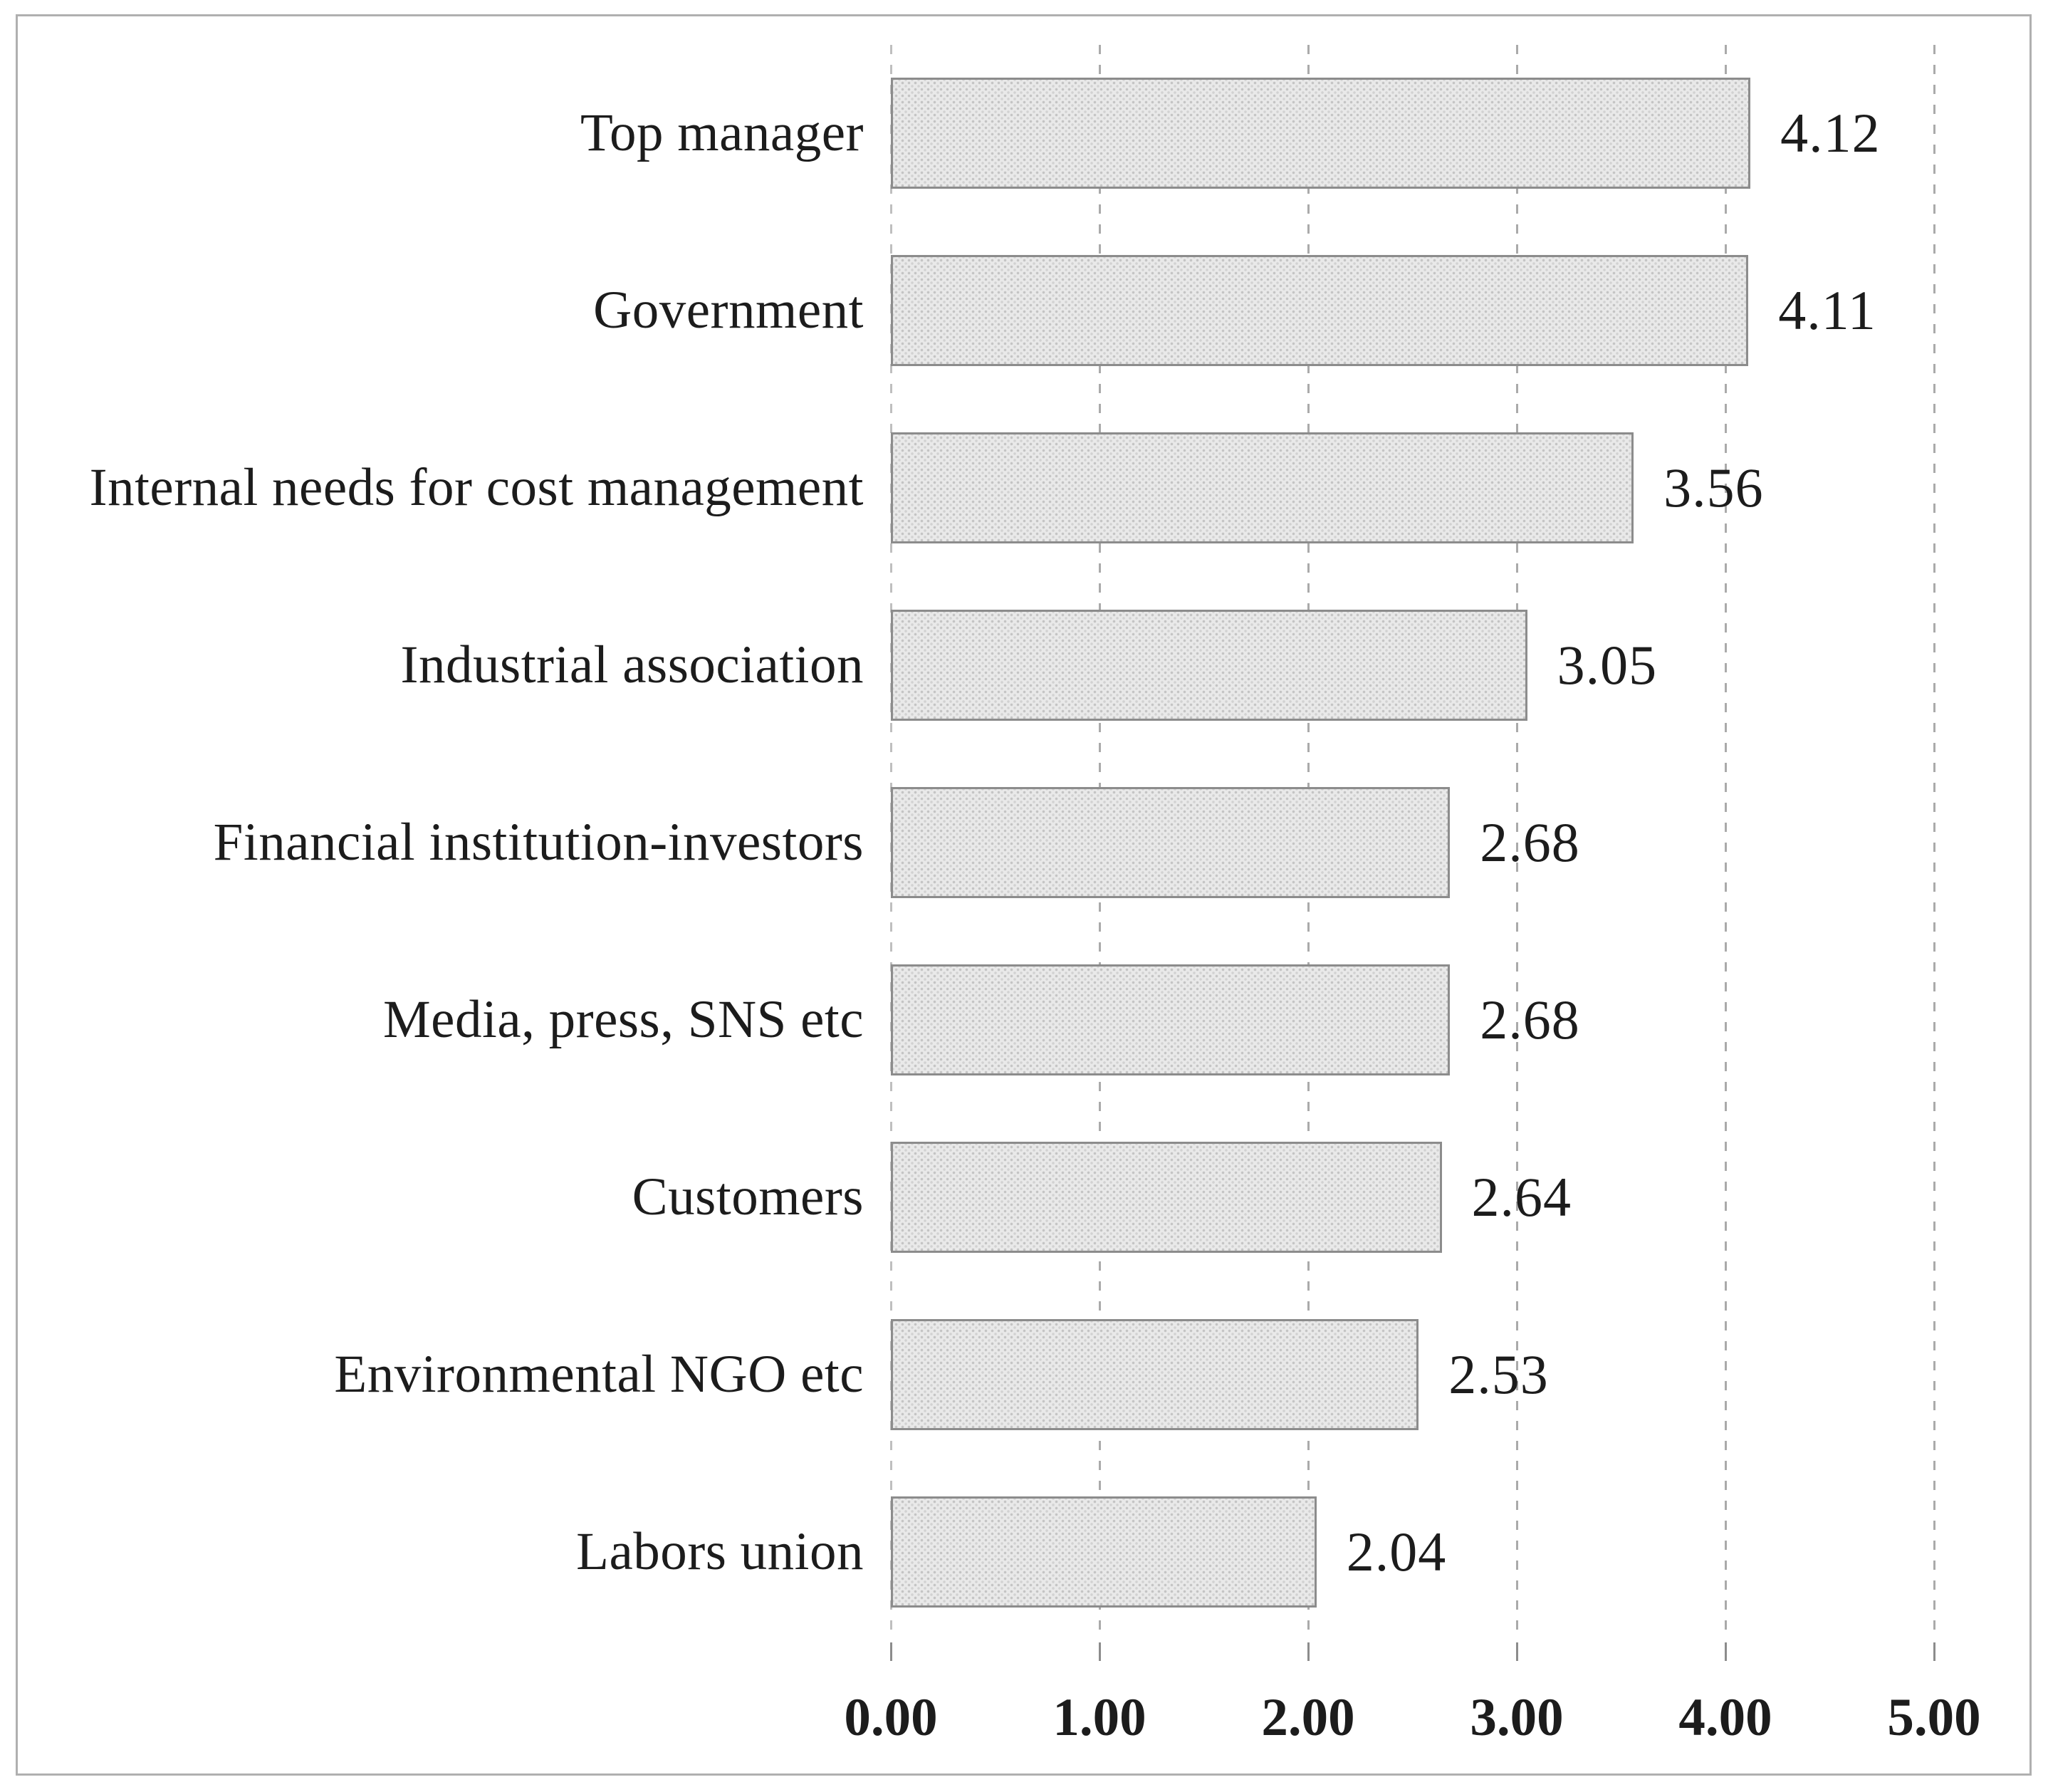  I want to click on category-label: Top manager, so click(722, 133).